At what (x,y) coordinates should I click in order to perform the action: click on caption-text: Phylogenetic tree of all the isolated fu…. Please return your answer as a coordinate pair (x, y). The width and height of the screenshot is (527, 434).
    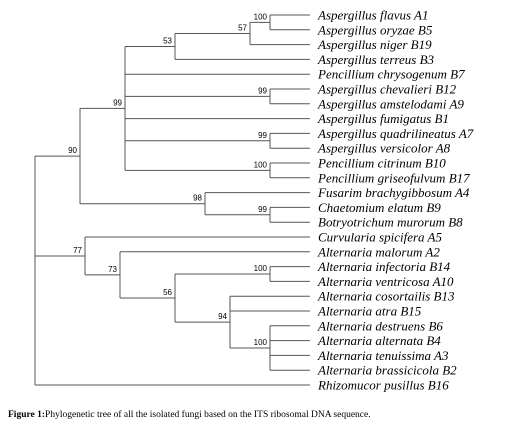
    Looking at the image, I should click on (208, 414).